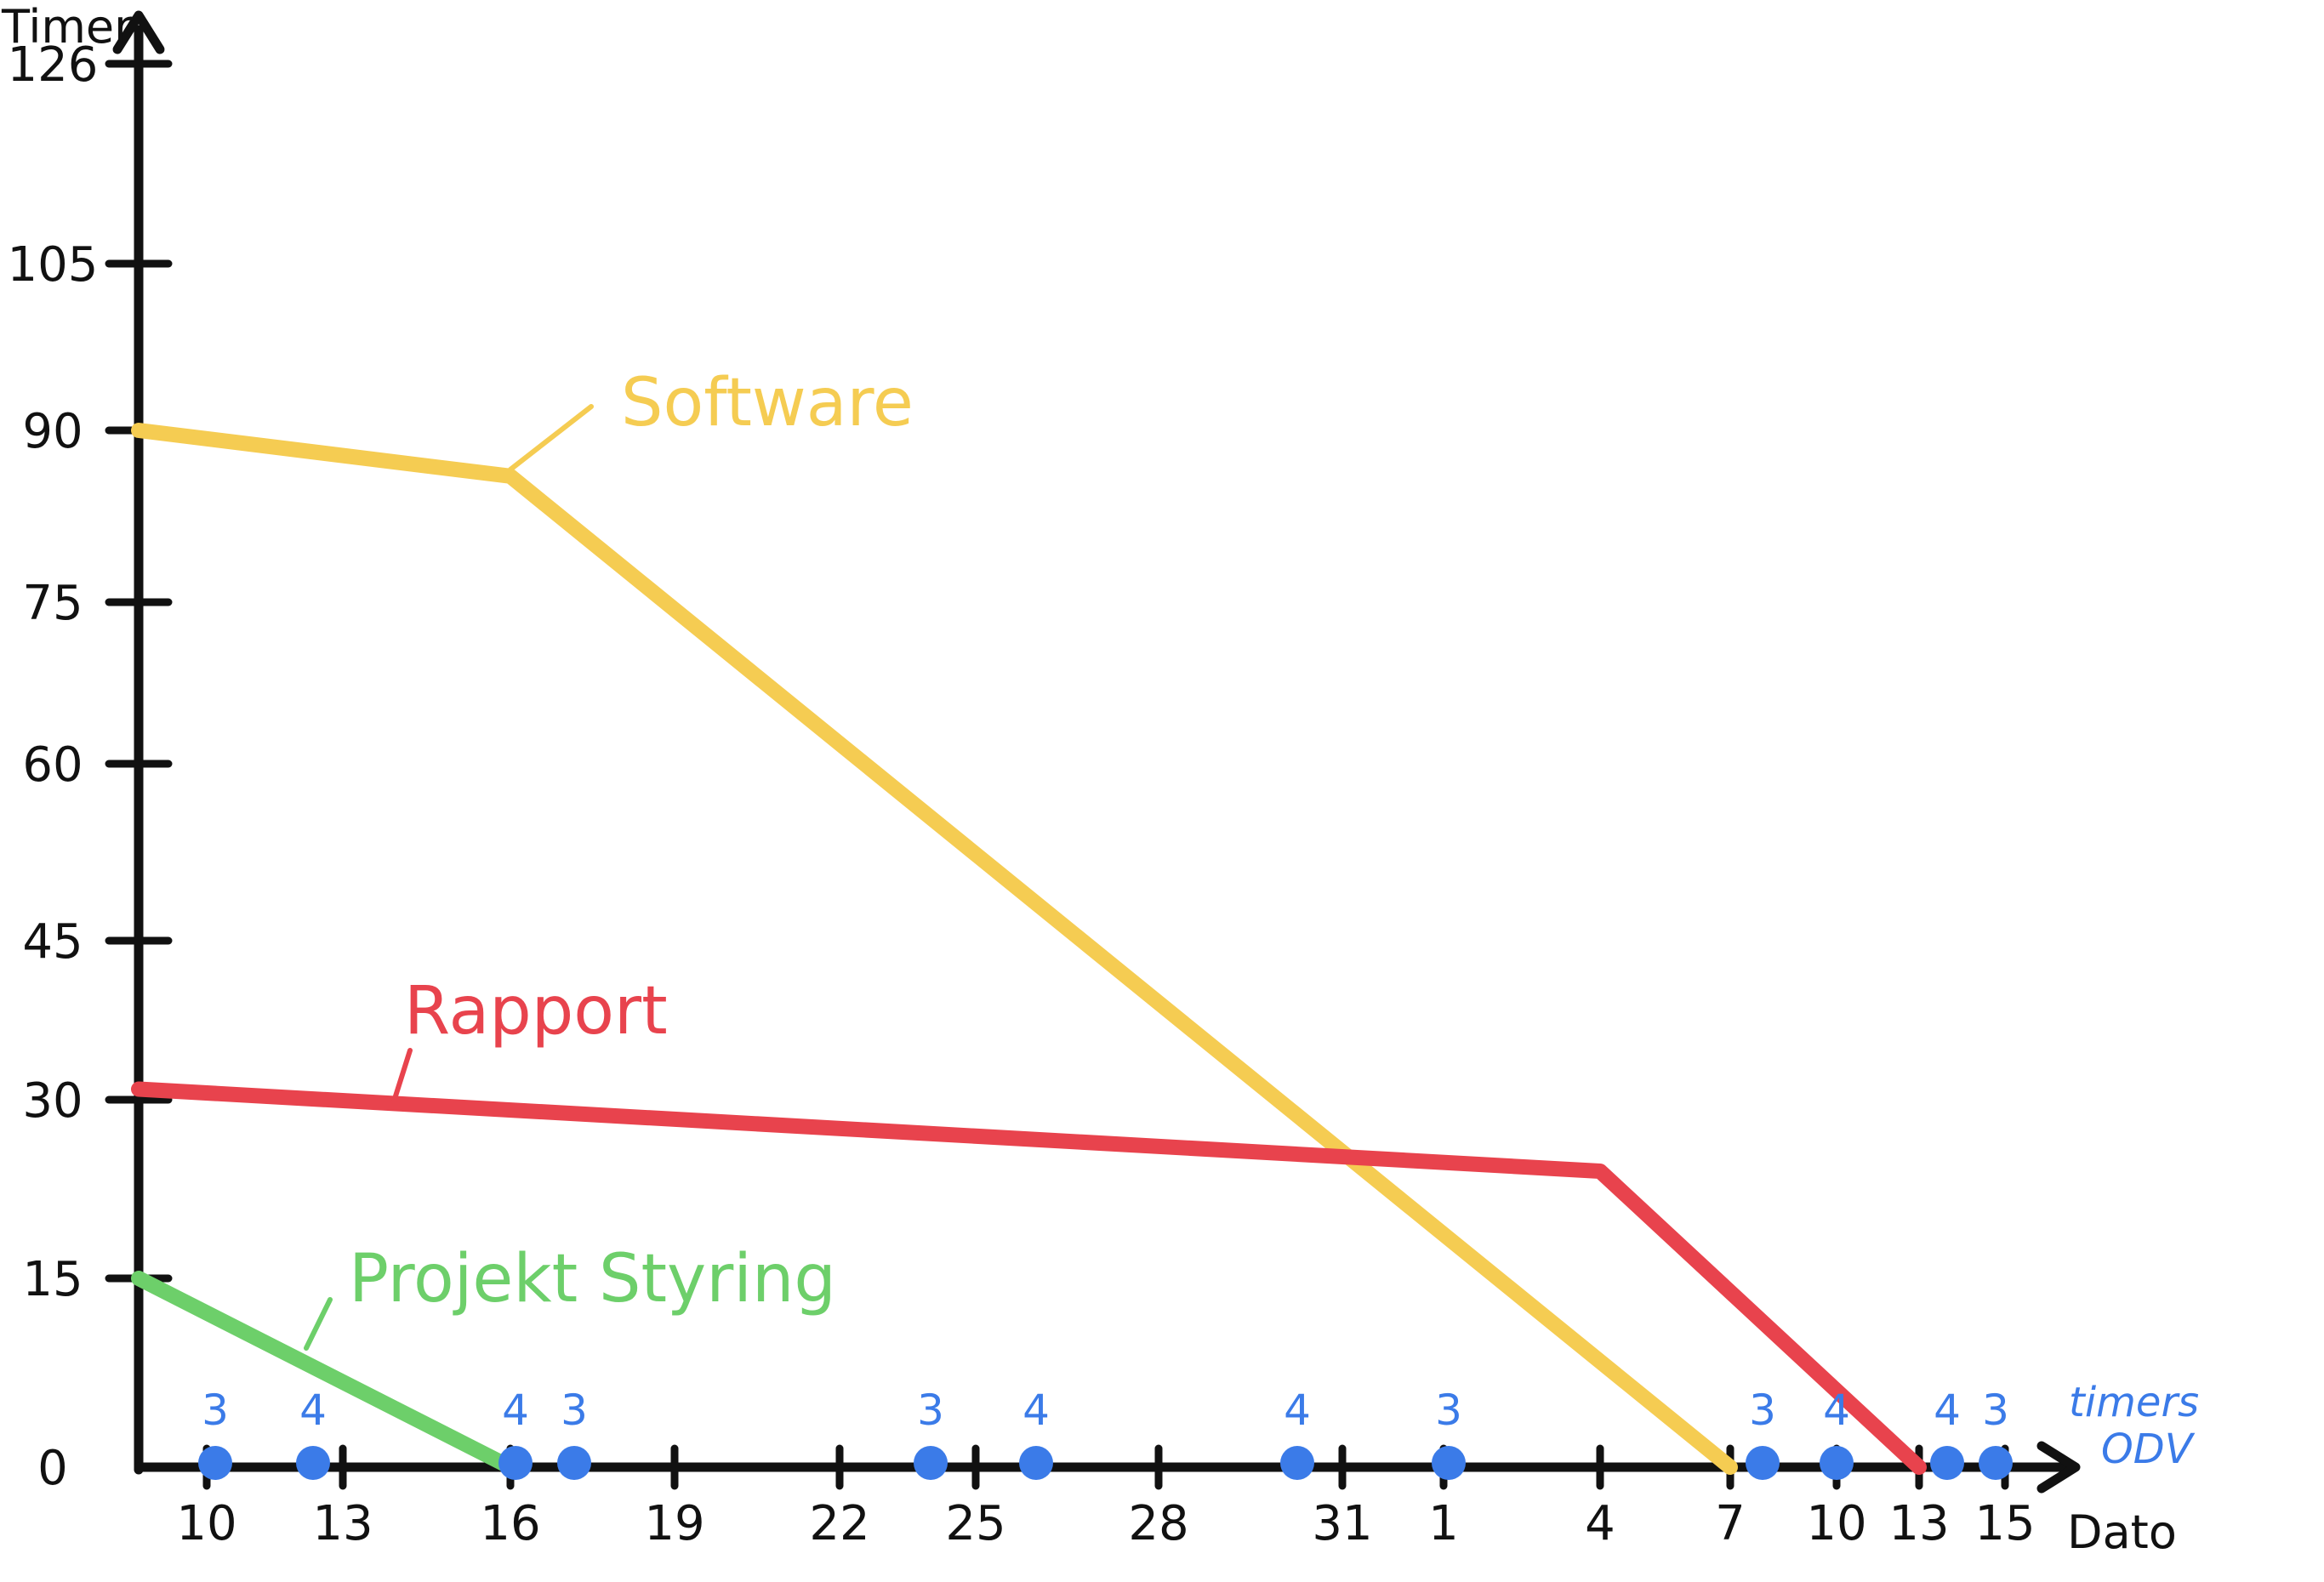 Image resolution: width=2324 pixels, height=1582 pixels. What do you see at coordinates (53, 65) in the screenshot?
I see `y-tick-label: 126` at bounding box center [53, 65].